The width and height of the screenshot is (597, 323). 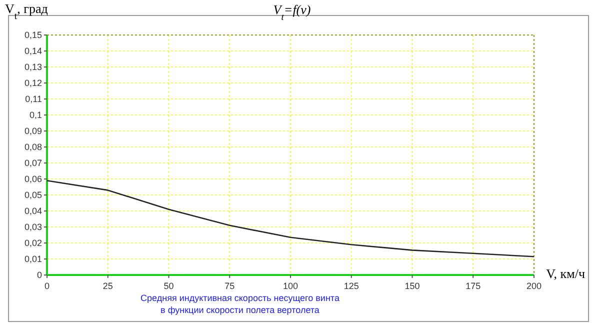 I want to click on x-tick-label: 200, so click(x=534, y=286).